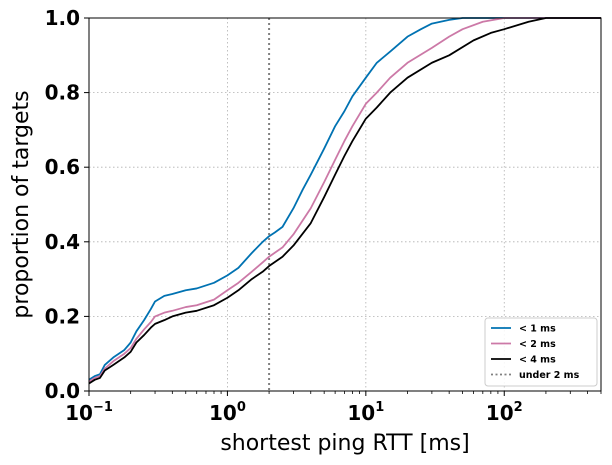 The image size is (612, 465). What do you see at coordinates (344, 443) in the screenshot?
I see `x-axis-label: shortest ping RTT [ms]` at bounding box center [344, 443].